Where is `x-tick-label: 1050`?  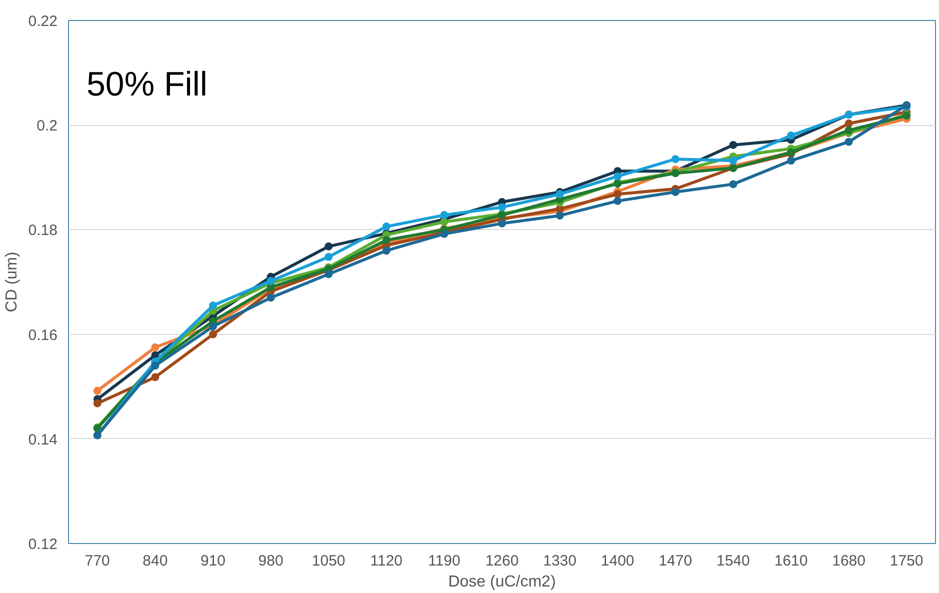 x-tick-label: 1050 is located at coordinates (329, 561).